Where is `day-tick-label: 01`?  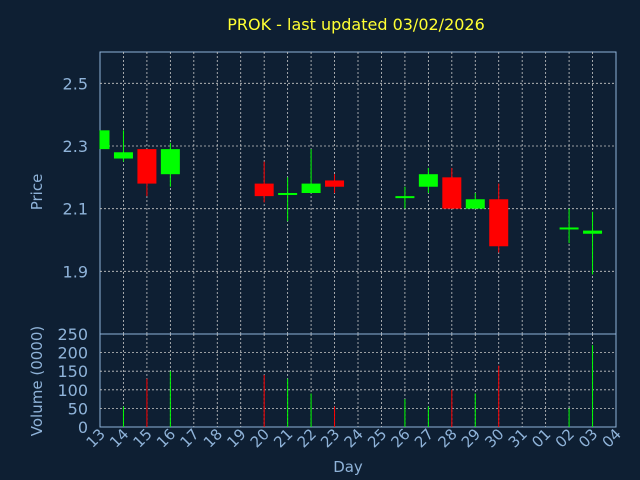 day-tick-label: 01 is located at coordinates (541, 438).